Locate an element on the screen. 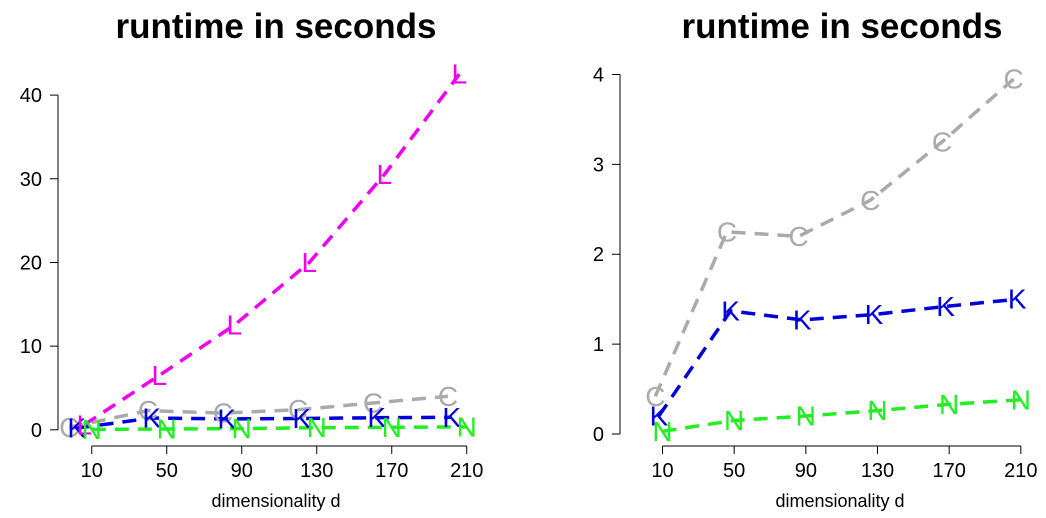 Image resolution: width=1046 pixels, height=518 pixels. y-tick-label: 30 is located at coordinates (31, 180).